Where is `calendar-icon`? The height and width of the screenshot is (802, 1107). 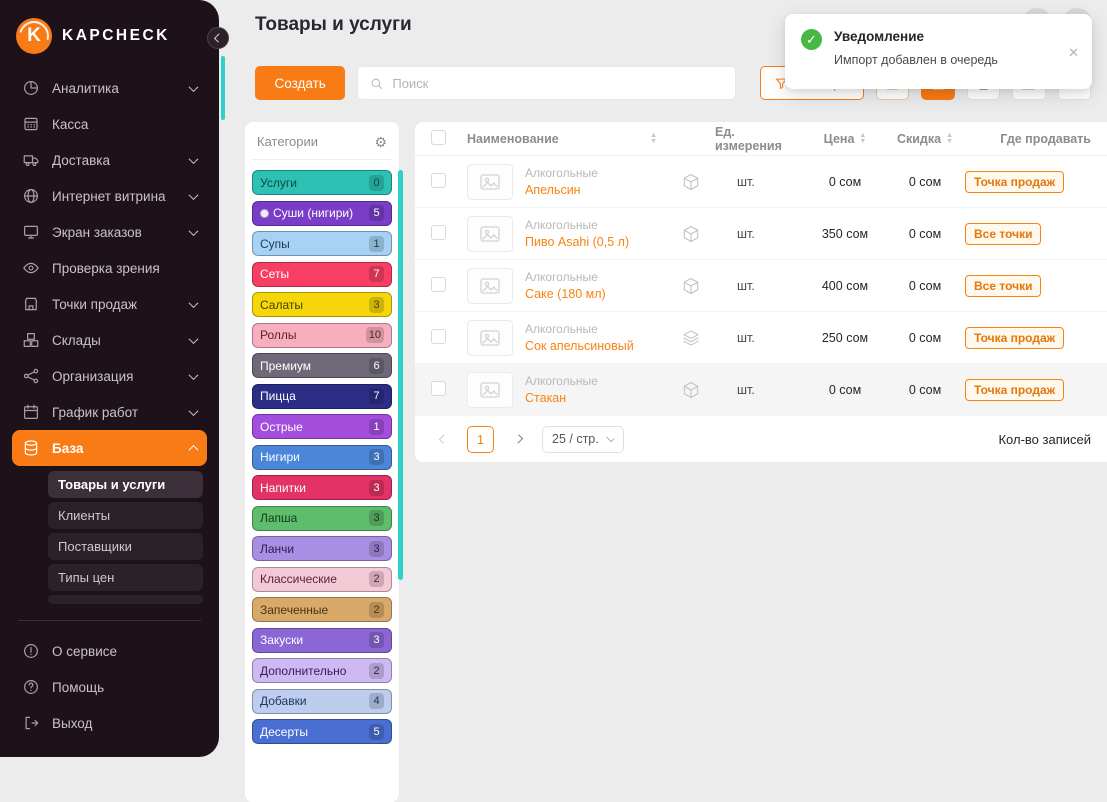 calendar-icon is located at coordinates (31, 412).